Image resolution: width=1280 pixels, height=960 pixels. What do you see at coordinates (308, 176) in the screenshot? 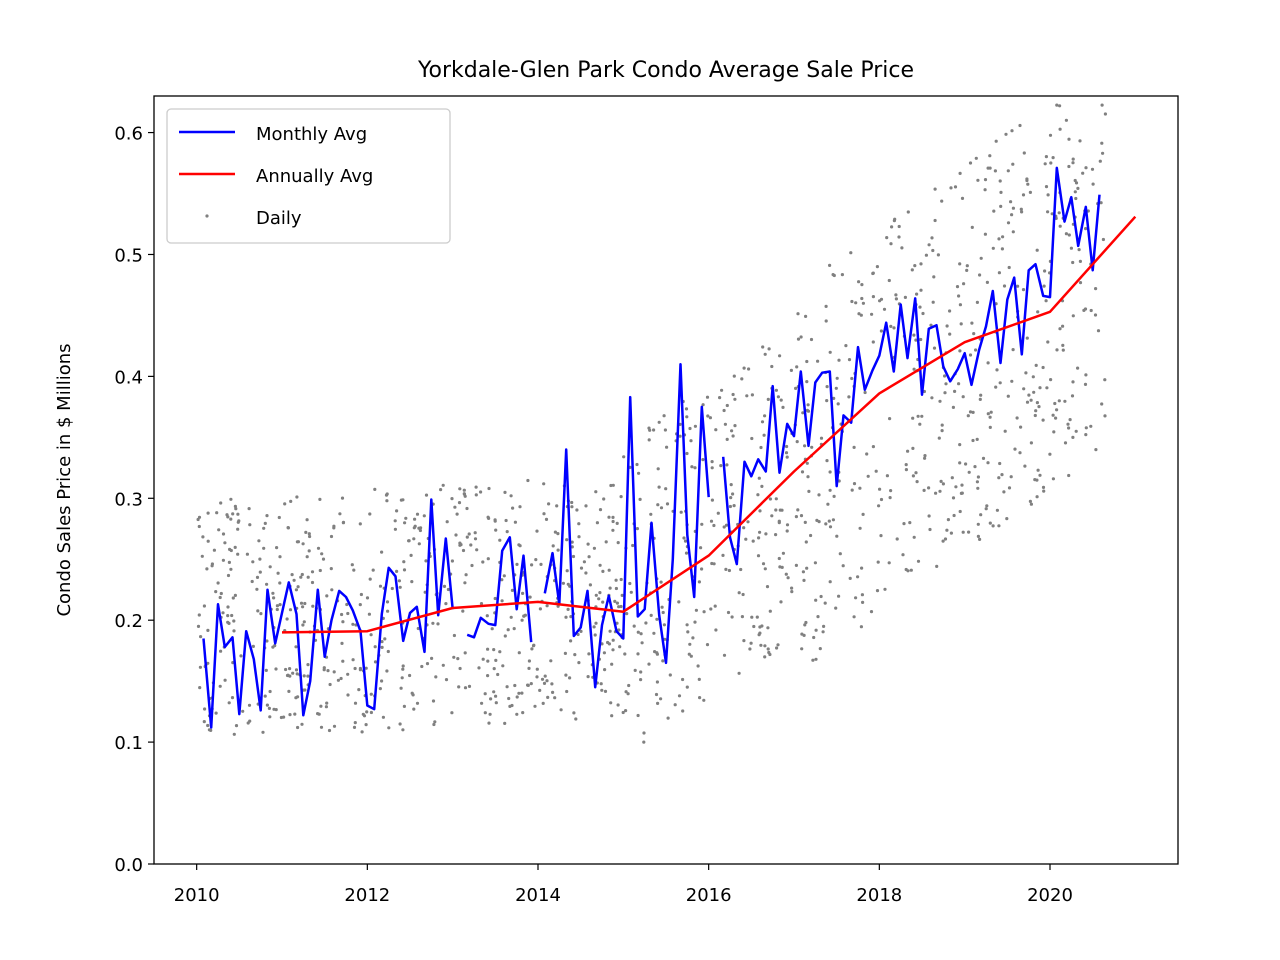
I see `legend-box` at bounding box center [308, 176].